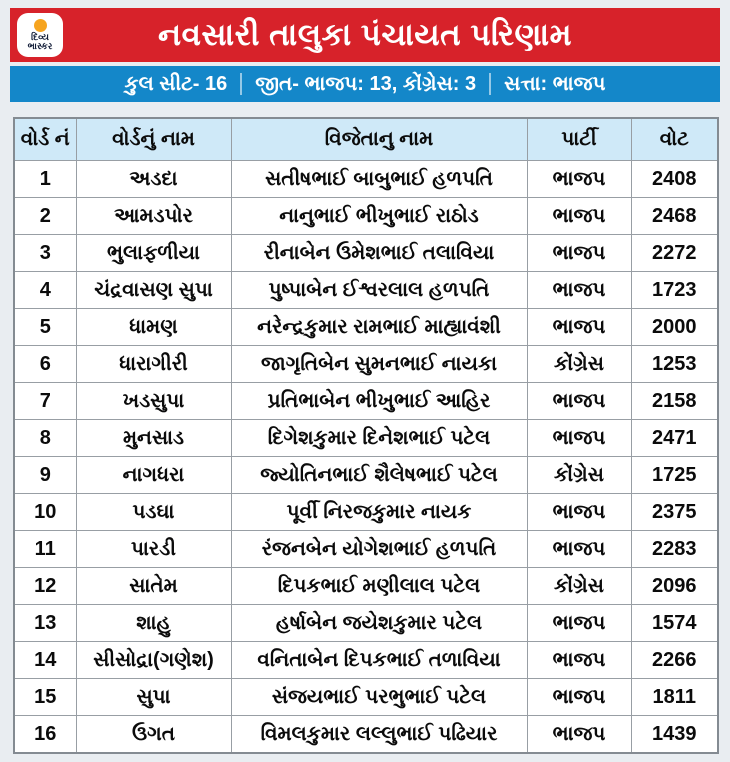  What do you see at coordinates (45, 327) in the screenshot?
I see `ward-number-cell: 5` at bounding box center [45, 327].